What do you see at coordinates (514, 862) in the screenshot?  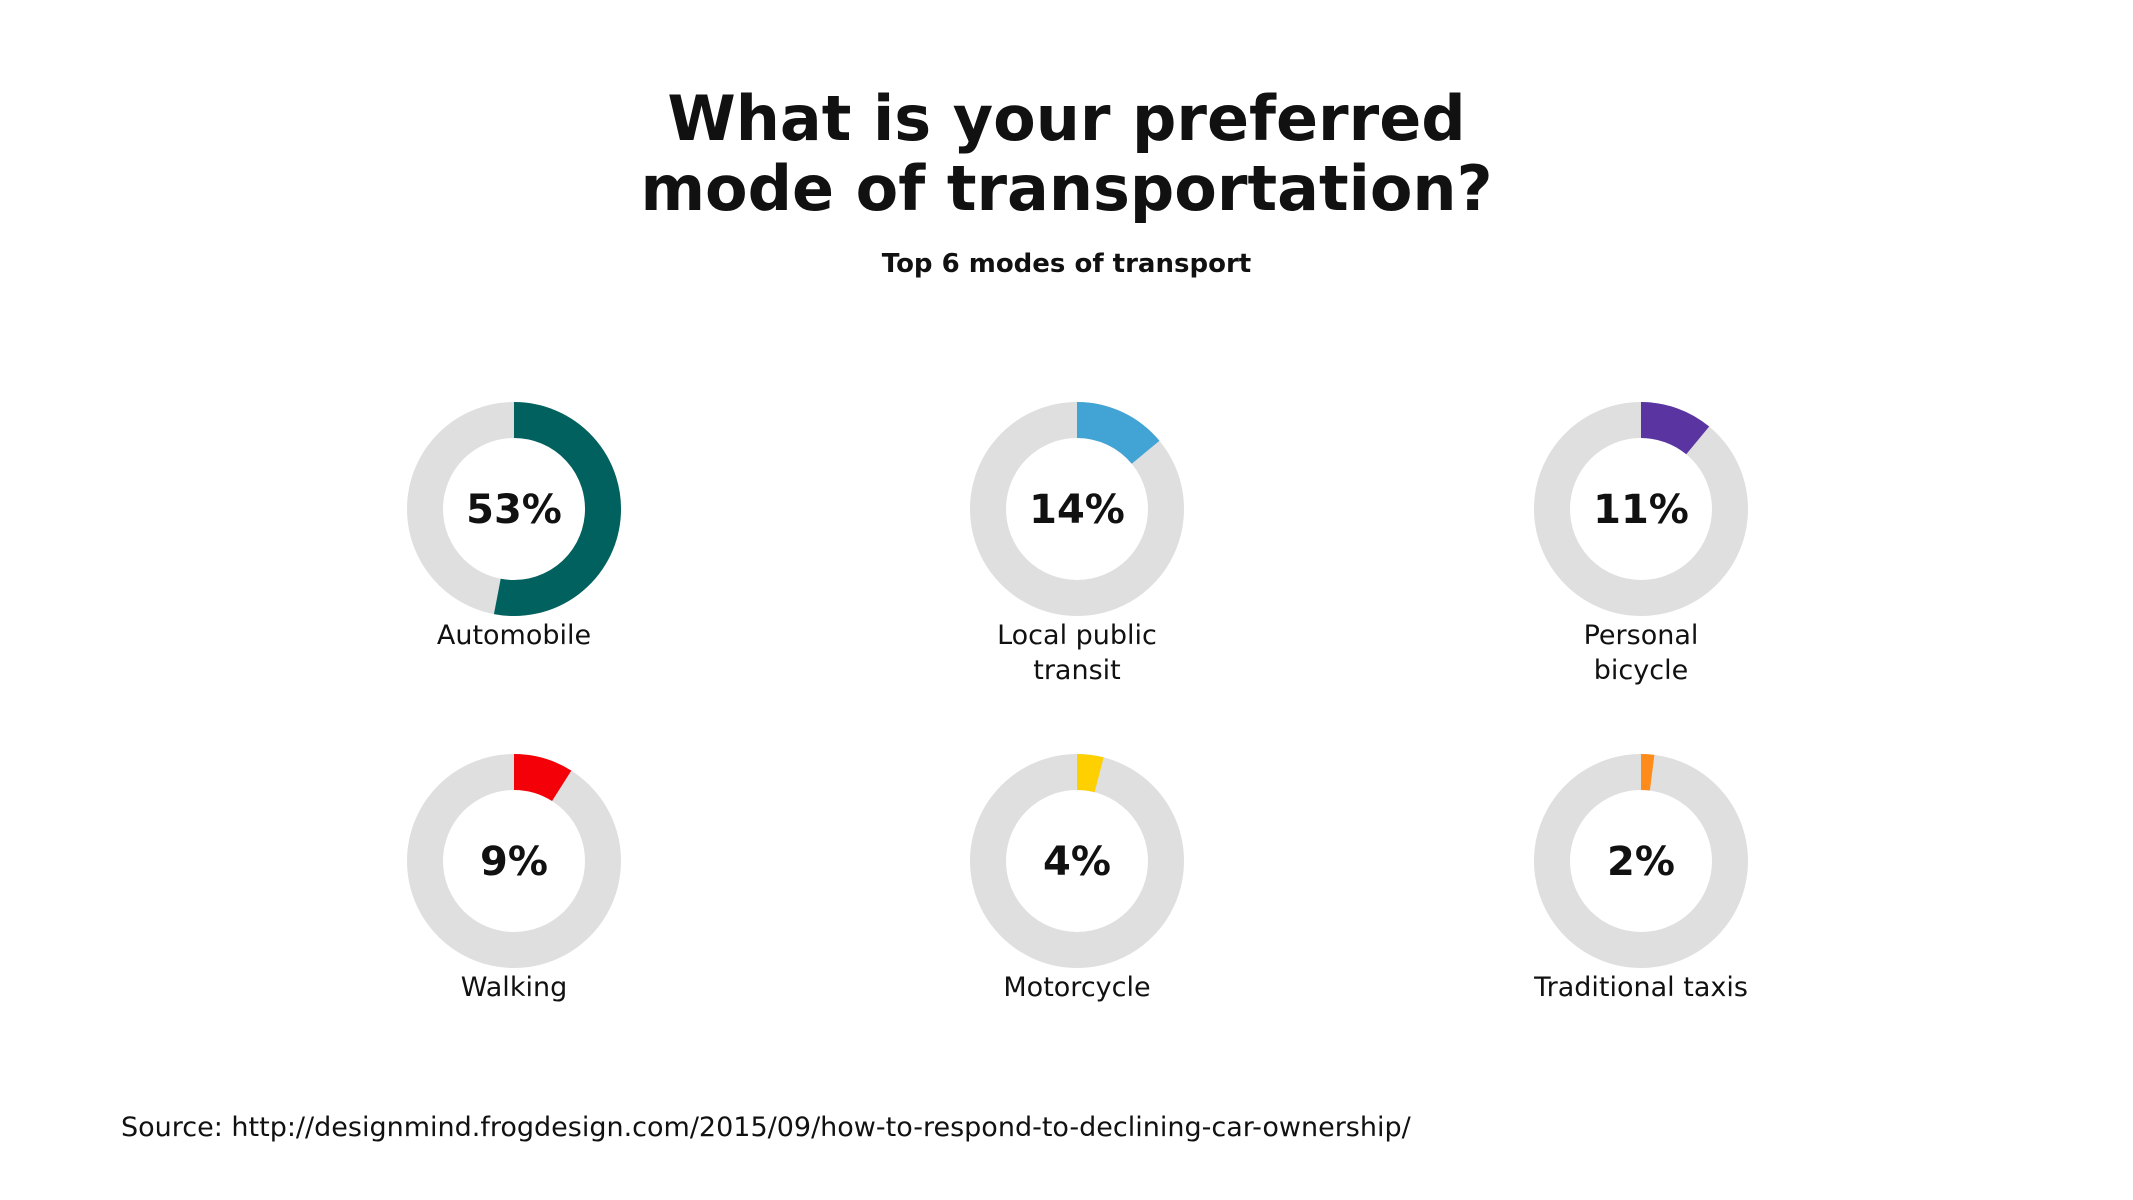 I see `donut-value-label: 9%` at bounding box center [514, 862].